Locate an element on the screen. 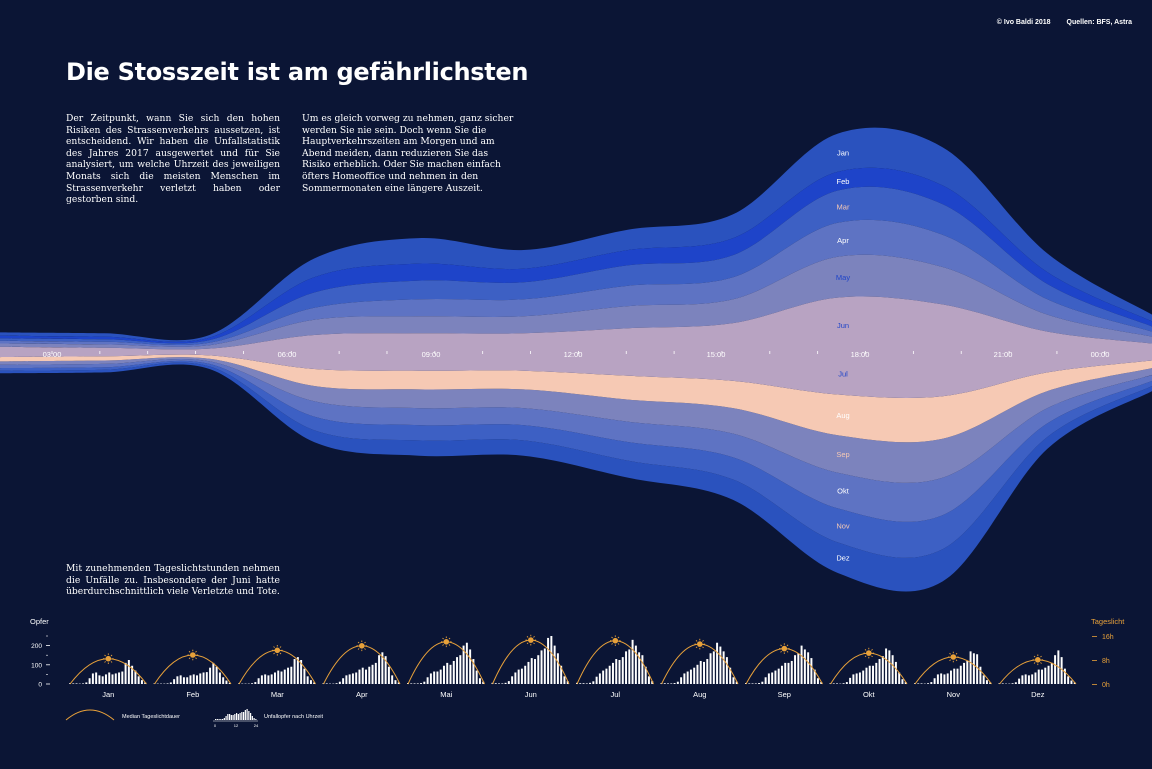 Image resolution: width=1152 pixels, height=769 pixels. bar-chart-title: Opfer is located at coordinates (39, 621).